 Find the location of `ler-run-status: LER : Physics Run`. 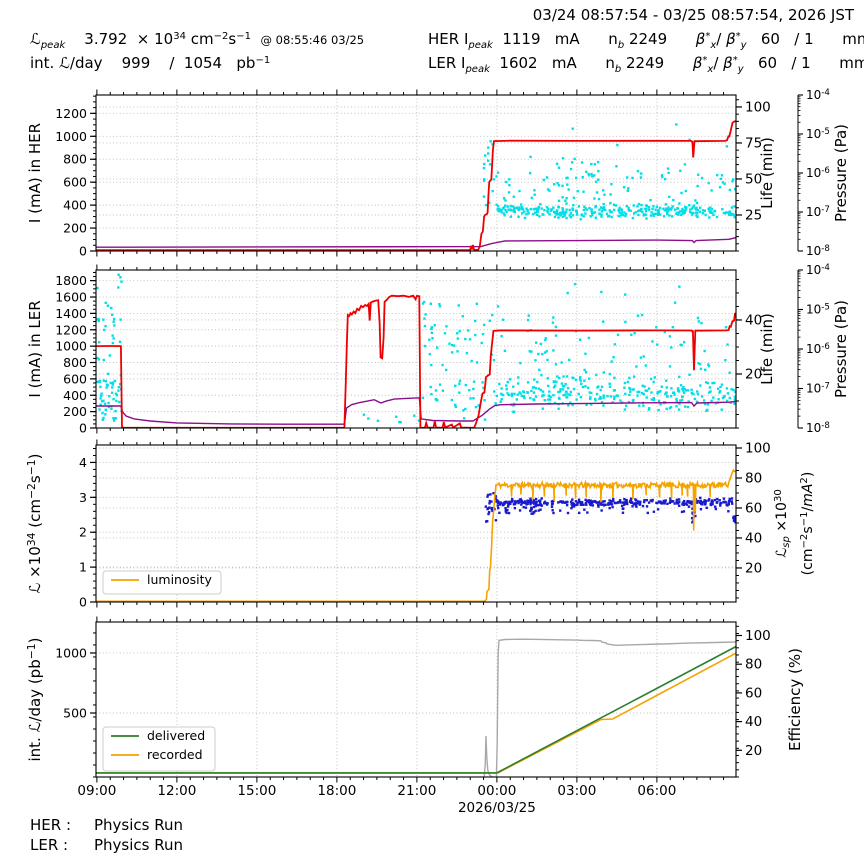

ler-run-status: LER : Physics Run is located at coordinates (106, 845).